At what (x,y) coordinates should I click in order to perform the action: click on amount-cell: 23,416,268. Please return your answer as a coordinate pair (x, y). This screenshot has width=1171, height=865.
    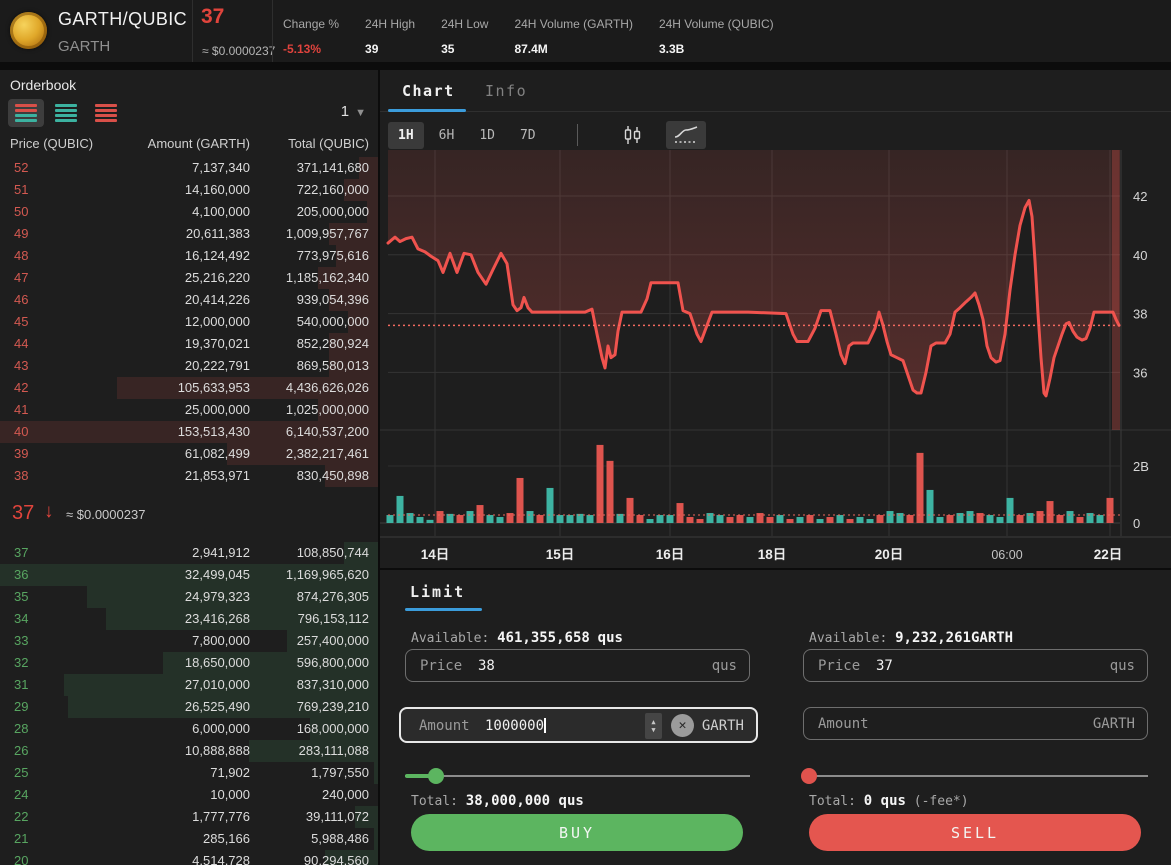
    Looking at the image, I should click on (217, 618).